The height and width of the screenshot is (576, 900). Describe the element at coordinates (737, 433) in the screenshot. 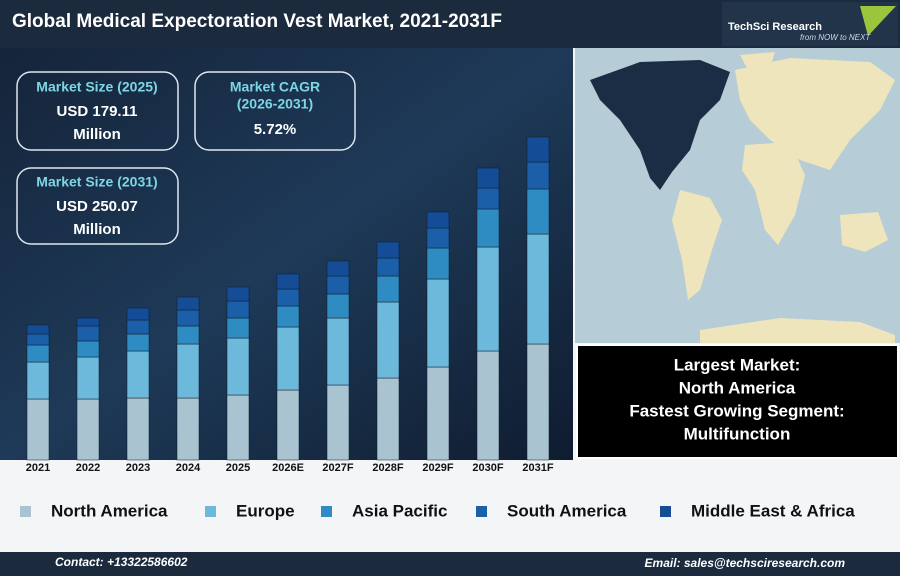

I see `info-line: Multifunction` at that location.